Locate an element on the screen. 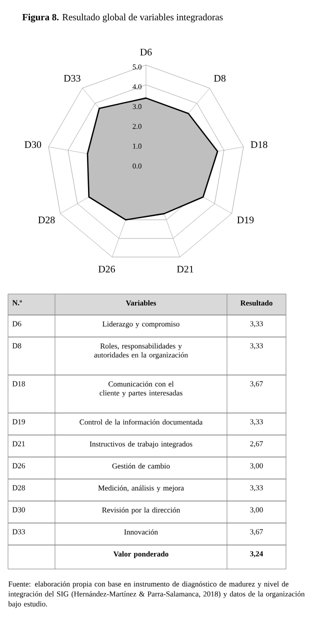  spoke-label: D8 is located at coordinates (220, 78).